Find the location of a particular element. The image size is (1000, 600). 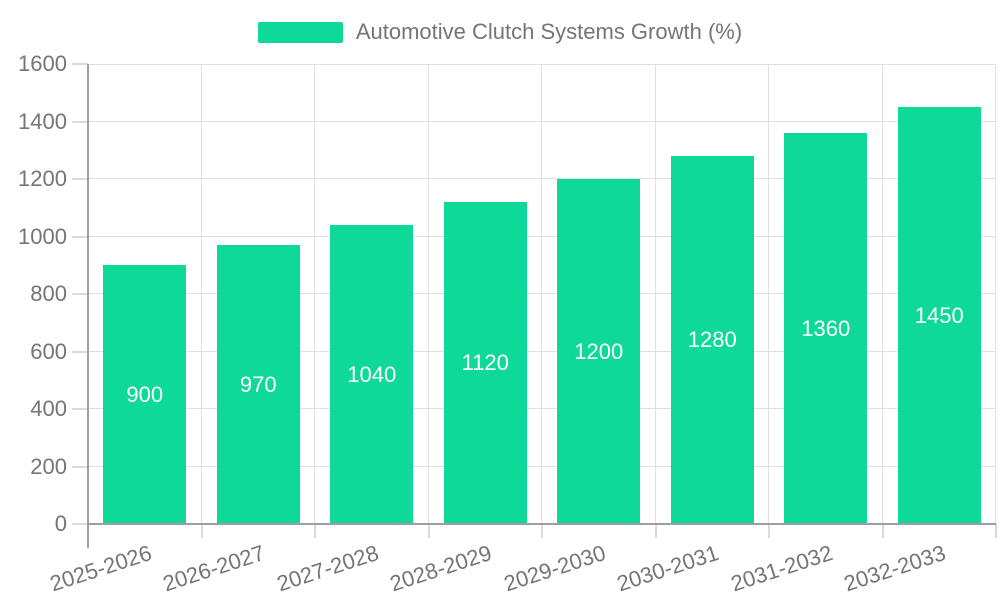

bar-2031-2032 is located at coordinates (826, 328).